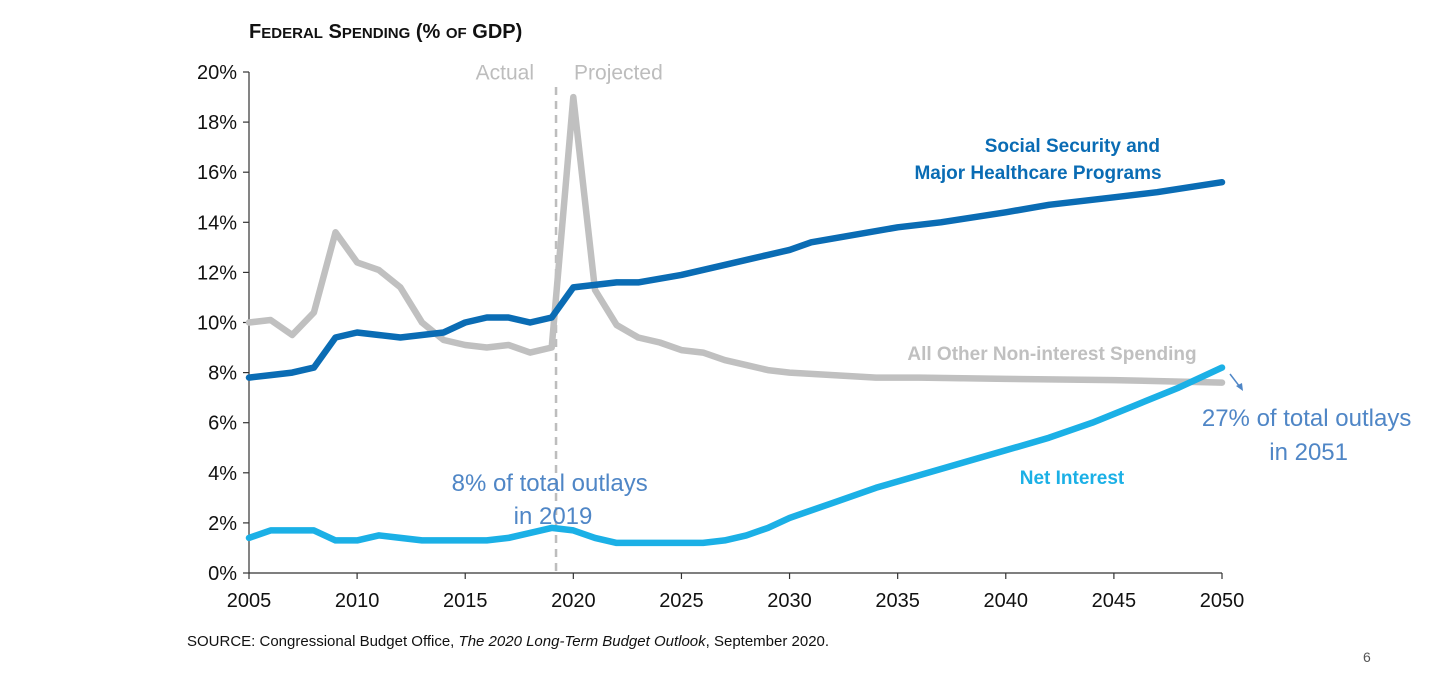 The width and height of the screenshot is (1456, 686). I want to click on x-tick-label: 2025, so click(681, 601).